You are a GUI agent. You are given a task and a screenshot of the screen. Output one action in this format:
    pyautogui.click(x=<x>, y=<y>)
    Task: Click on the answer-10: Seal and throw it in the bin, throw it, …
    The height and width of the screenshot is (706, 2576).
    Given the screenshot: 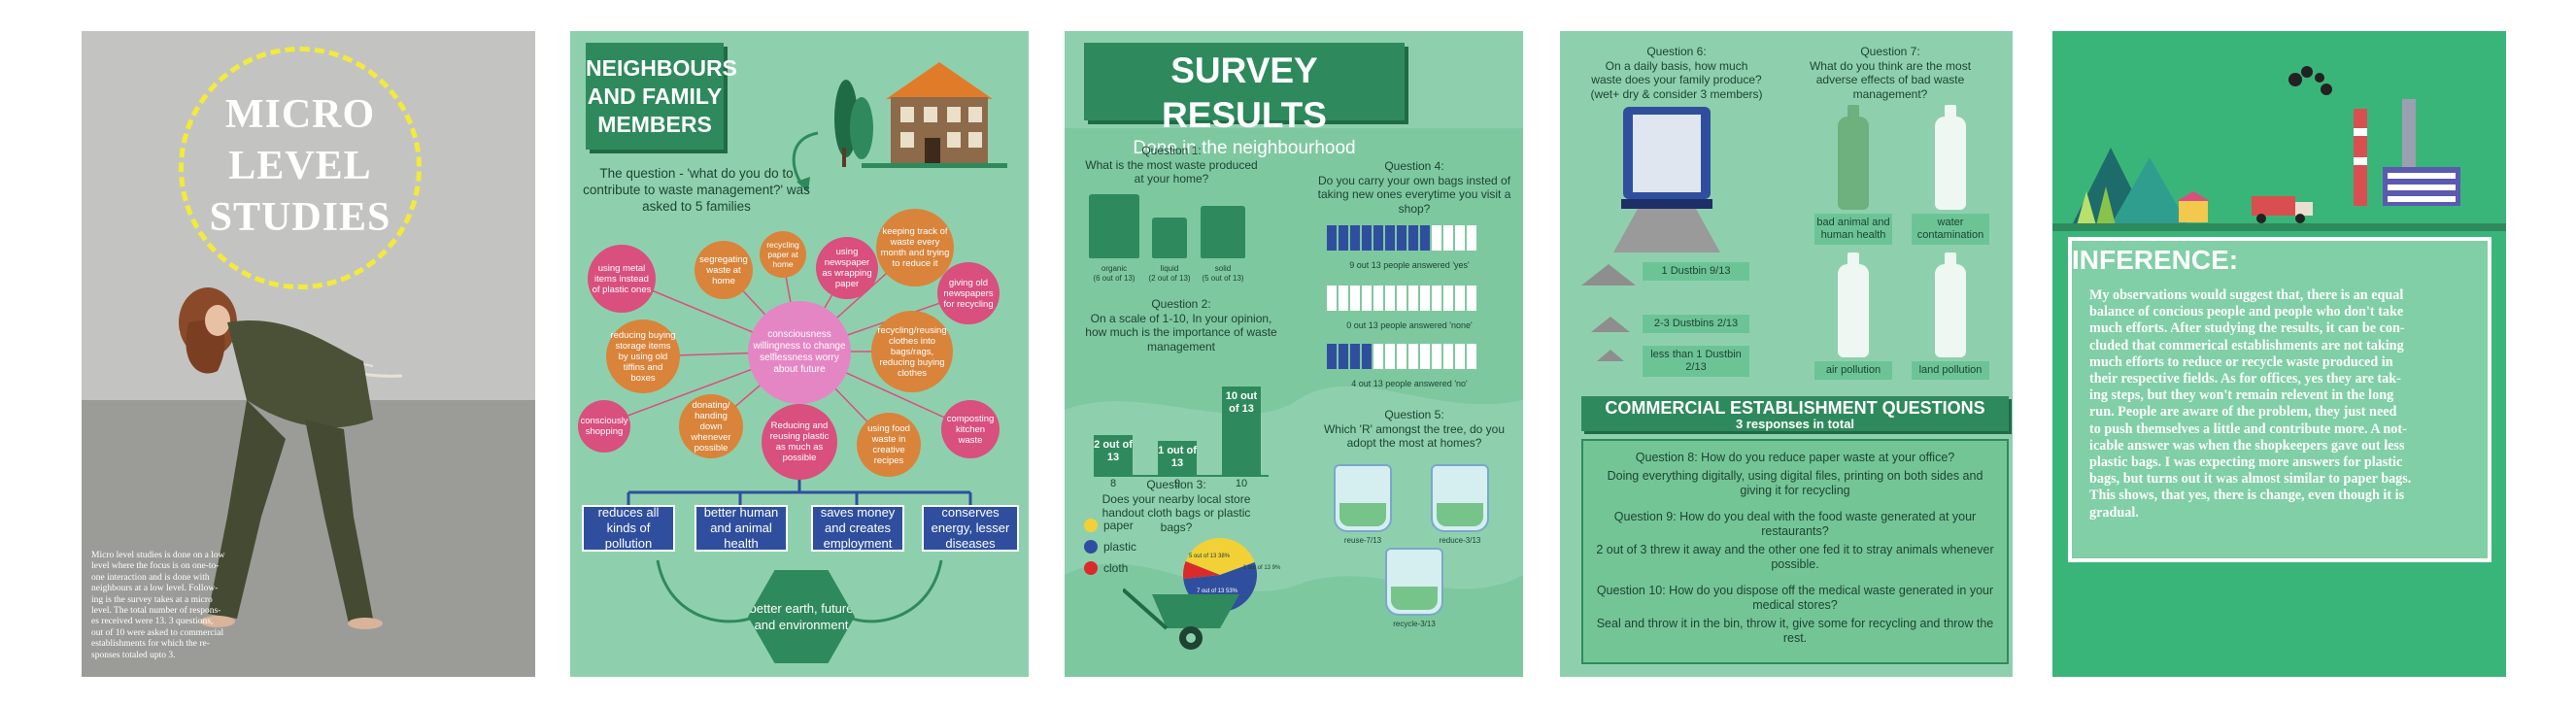 What is the action you would take?
    pyautogui.click(x=1795, y=631)
    